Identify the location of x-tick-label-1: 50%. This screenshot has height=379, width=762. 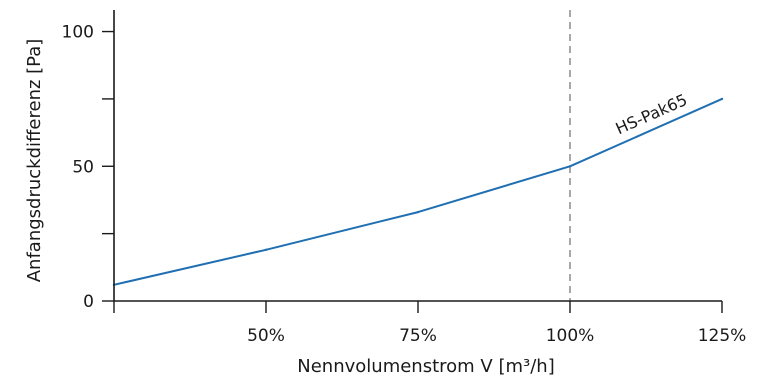
(266, 336).